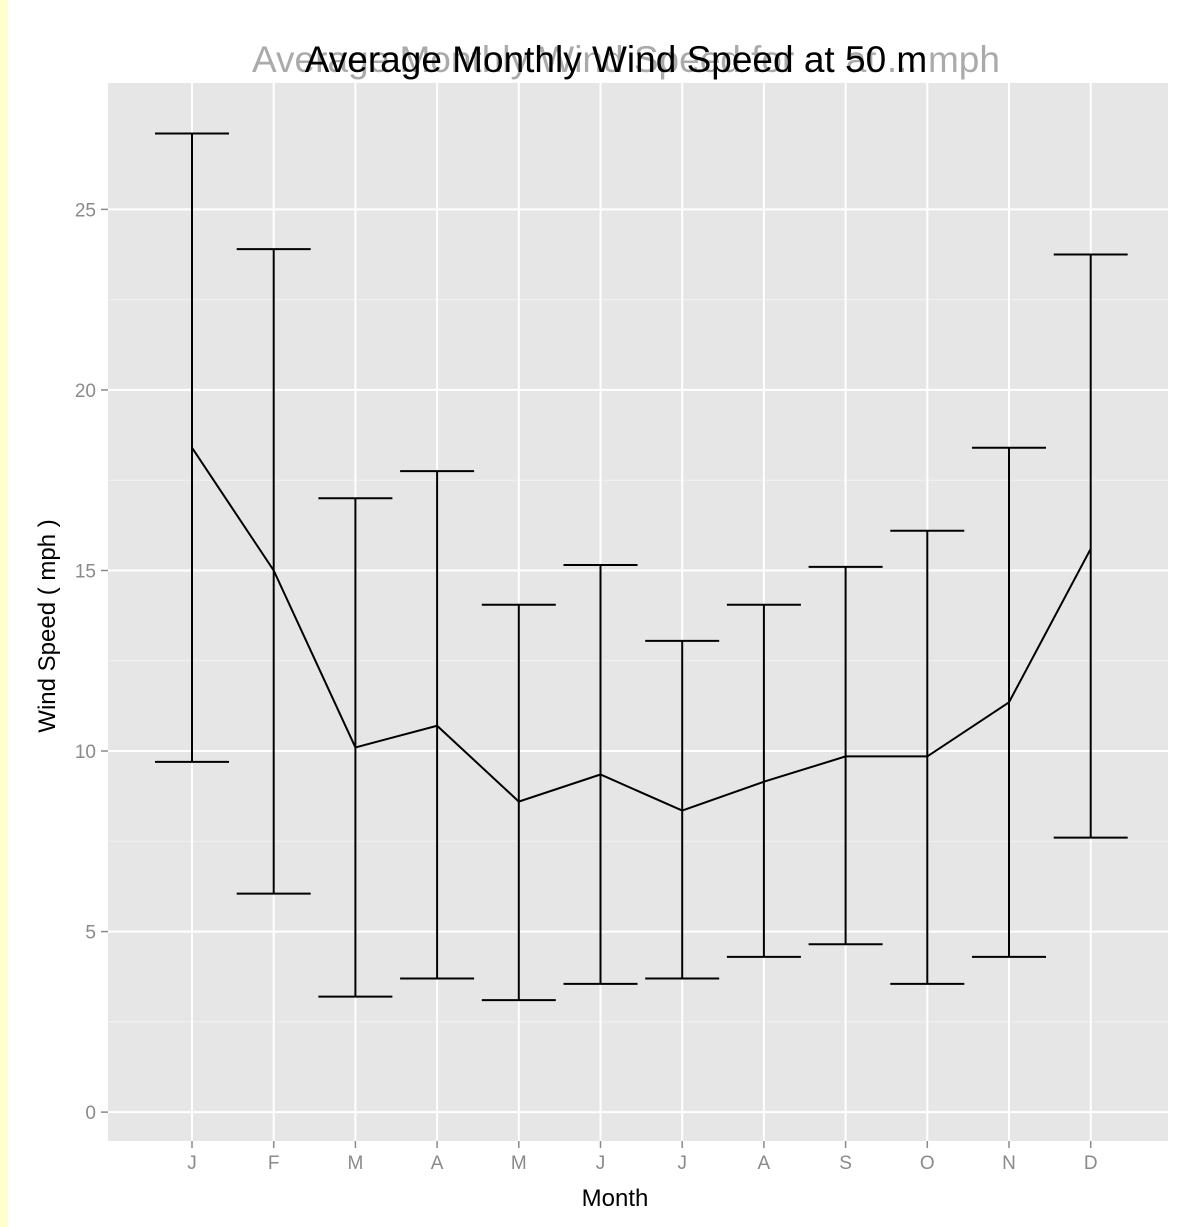 This screenshot has width=1202, height=1227. What do you see at coordinates (90, 1113) in the screenshot?
I see `y-tick-label: 0` at bounding box center [90, 1113].